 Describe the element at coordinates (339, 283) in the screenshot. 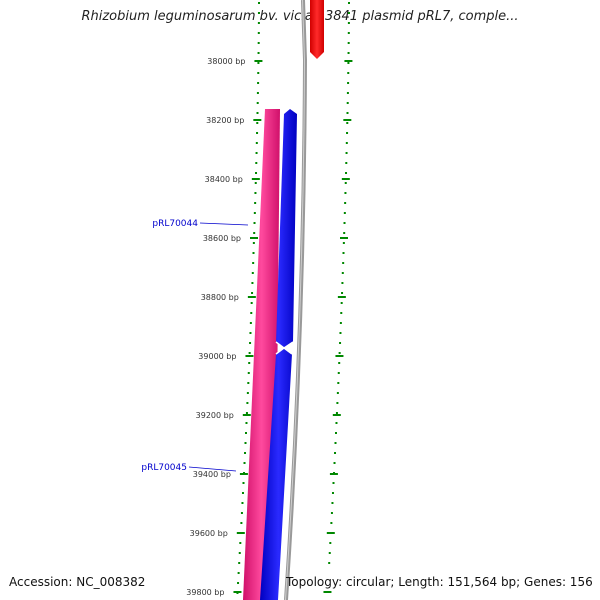

I see `scale-dots-right` at that location.